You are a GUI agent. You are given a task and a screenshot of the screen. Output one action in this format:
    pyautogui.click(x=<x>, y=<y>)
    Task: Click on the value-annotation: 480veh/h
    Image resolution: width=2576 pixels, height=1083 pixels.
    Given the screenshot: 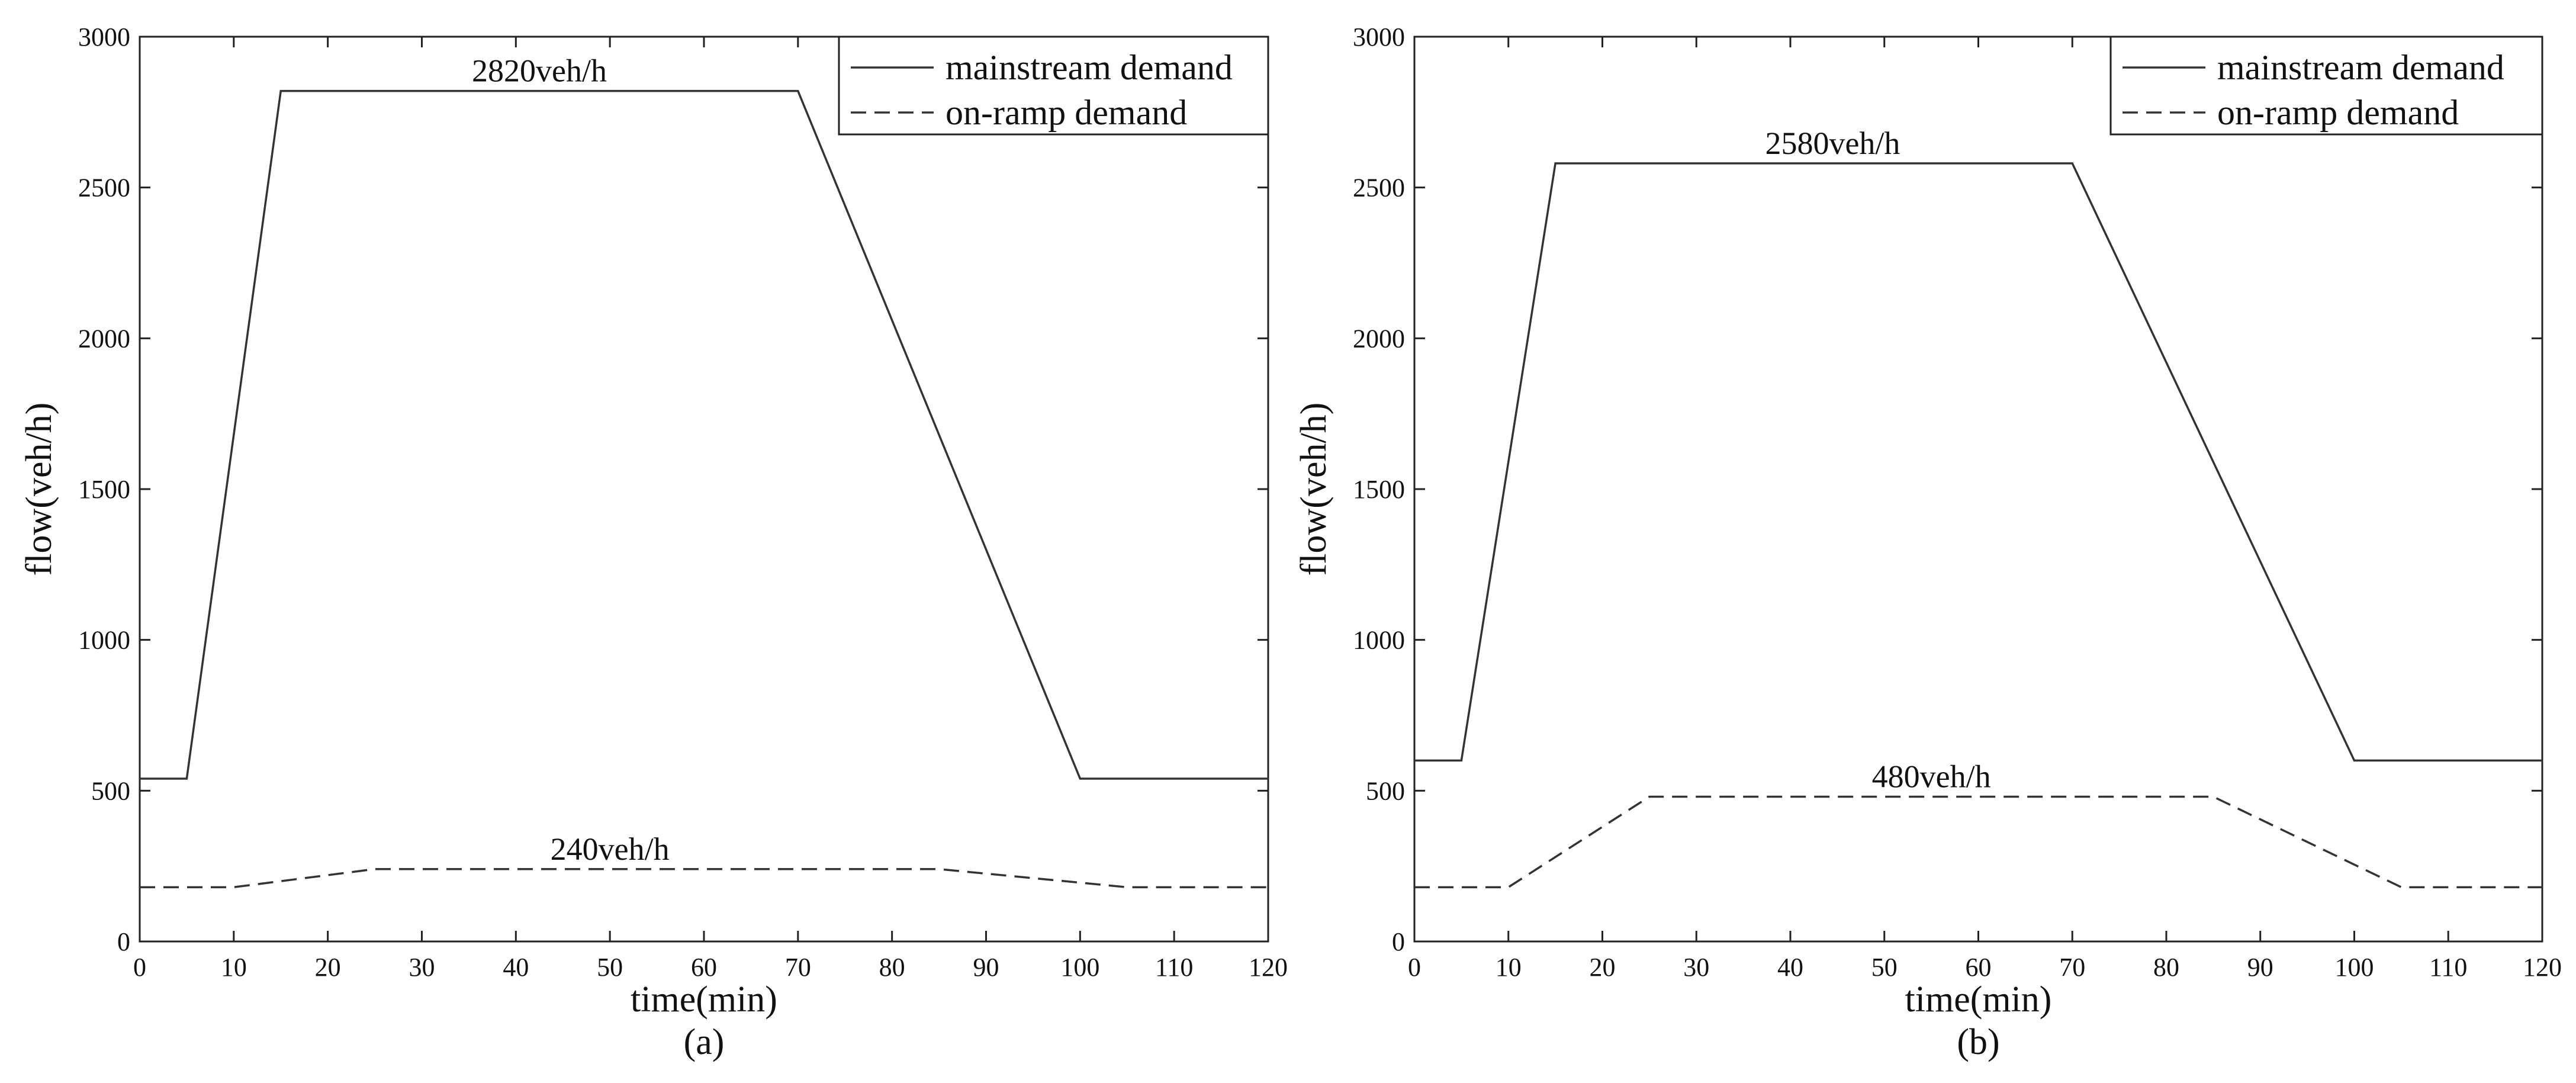 What is the action you would take?
    pyautogui.click(x=1932, y=777)
    